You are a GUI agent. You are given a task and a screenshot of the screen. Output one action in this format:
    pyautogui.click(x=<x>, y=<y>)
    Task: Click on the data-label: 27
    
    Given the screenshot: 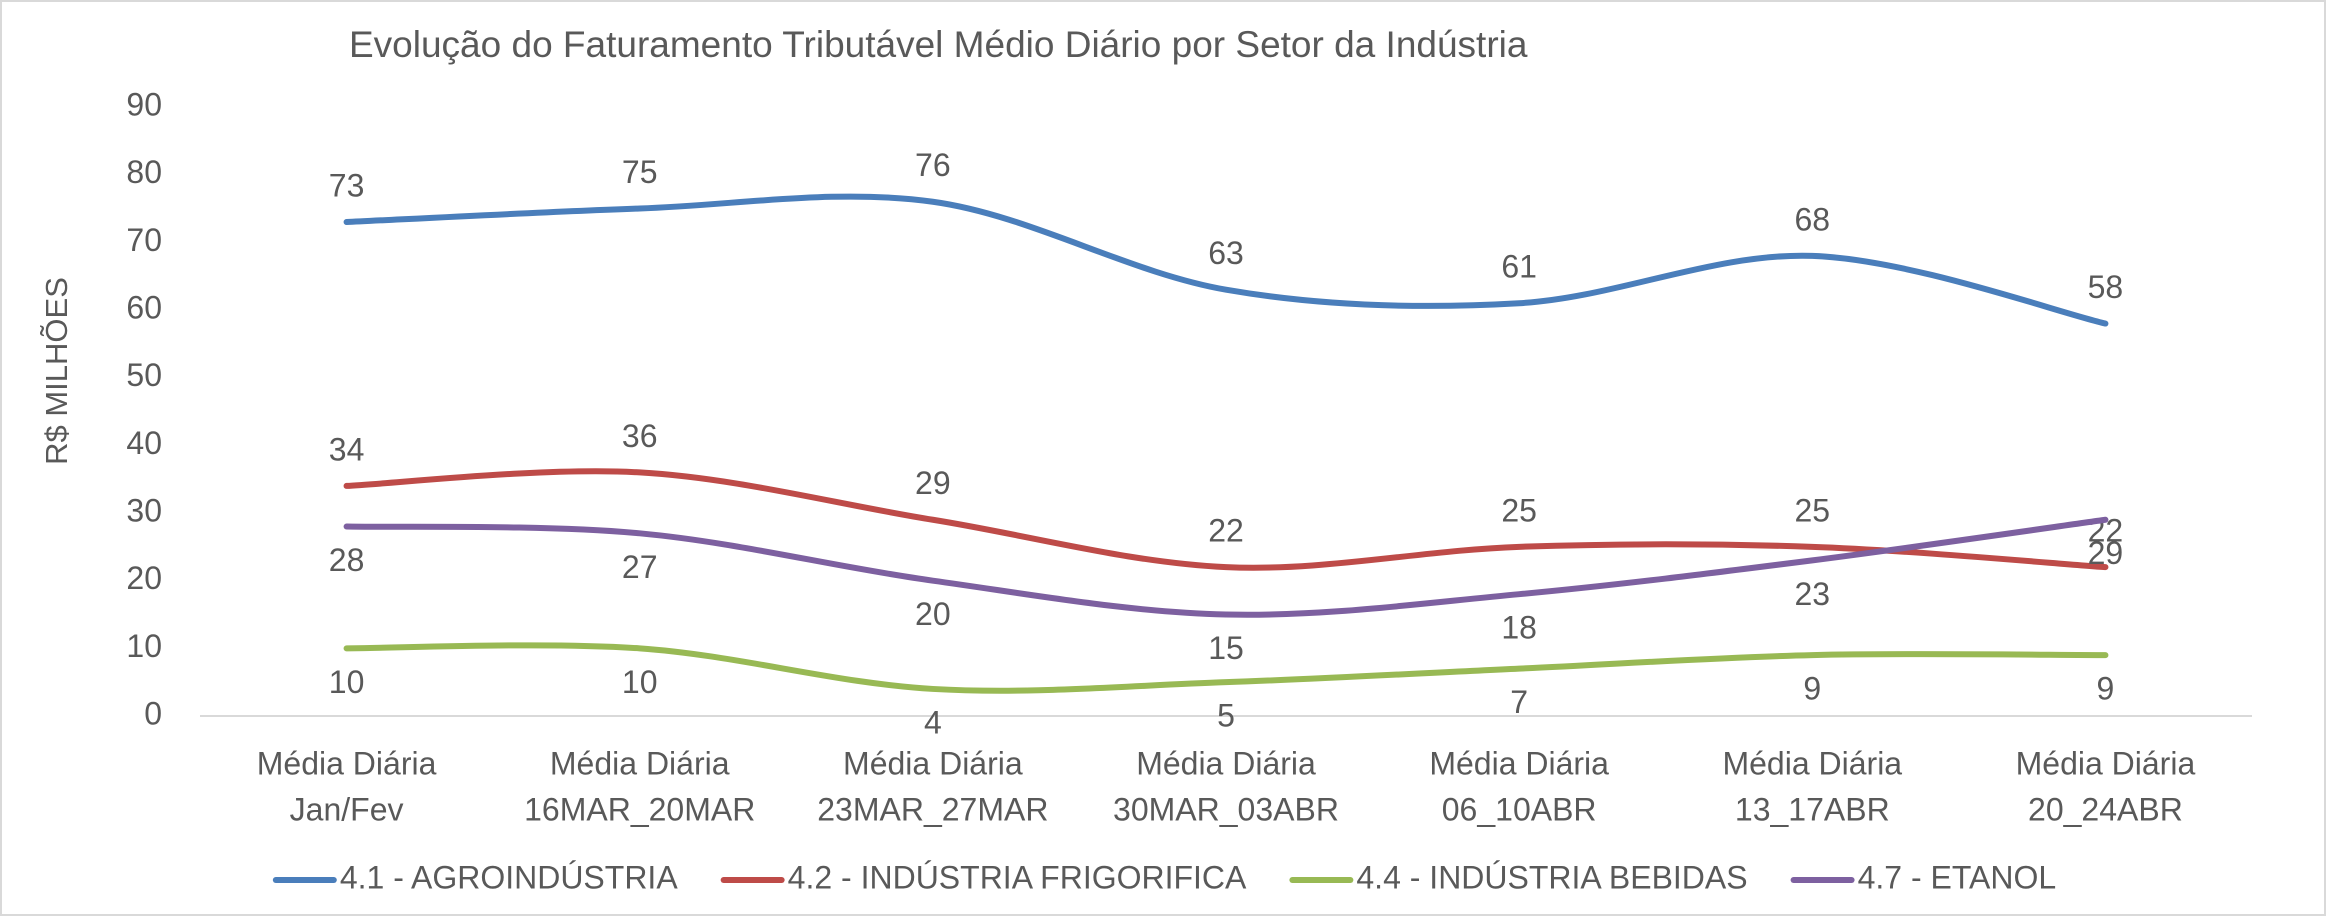 What is the action you would take?
    pyautogui.click(x=640, y=567)
    